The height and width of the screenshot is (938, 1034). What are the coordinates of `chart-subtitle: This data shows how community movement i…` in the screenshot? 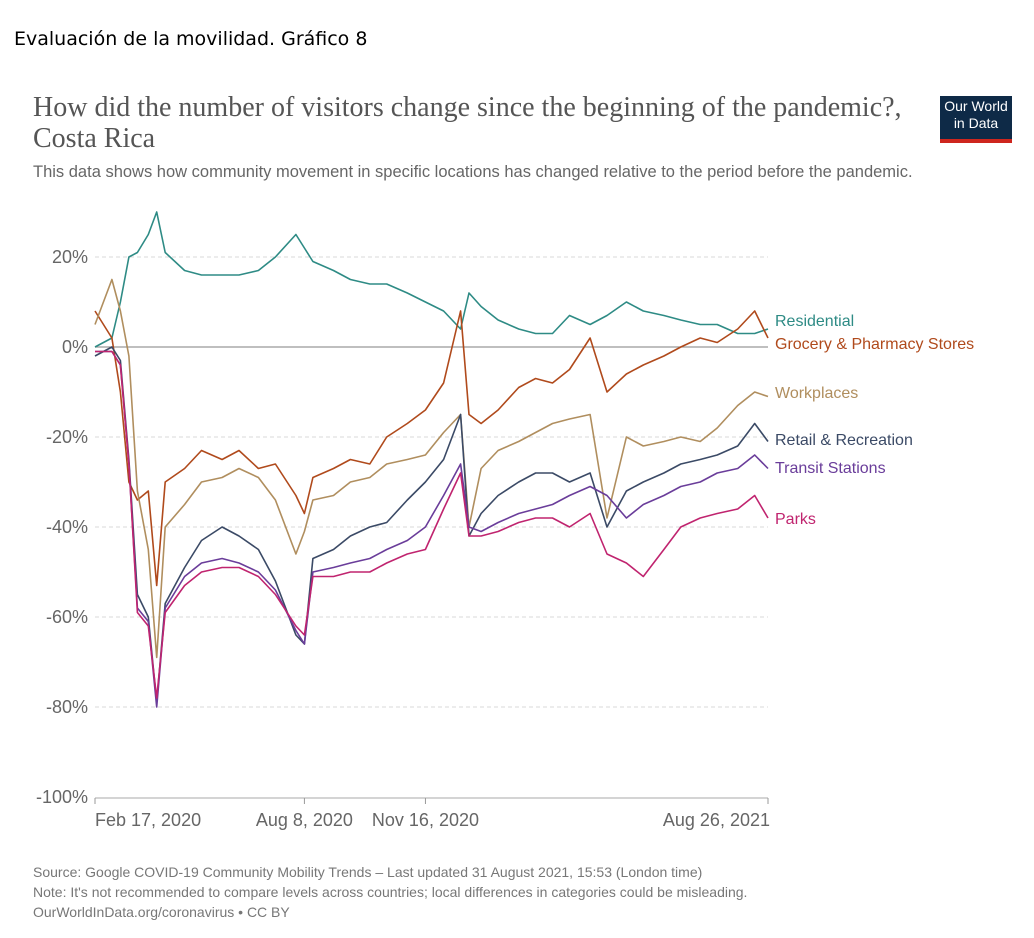 It's located at (473, 172).